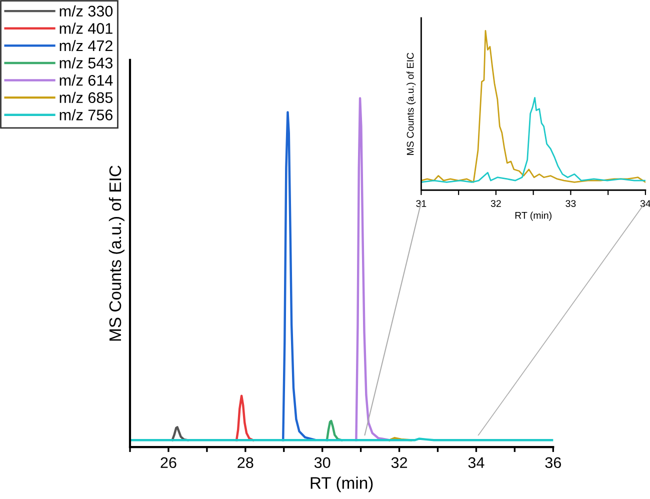 The width and height of the screenshot is (650, 499). What do you see at coordinates (86, 62) in the screenshot?
I see `legend-label: m/z 543` at bounding box center [86, 62].